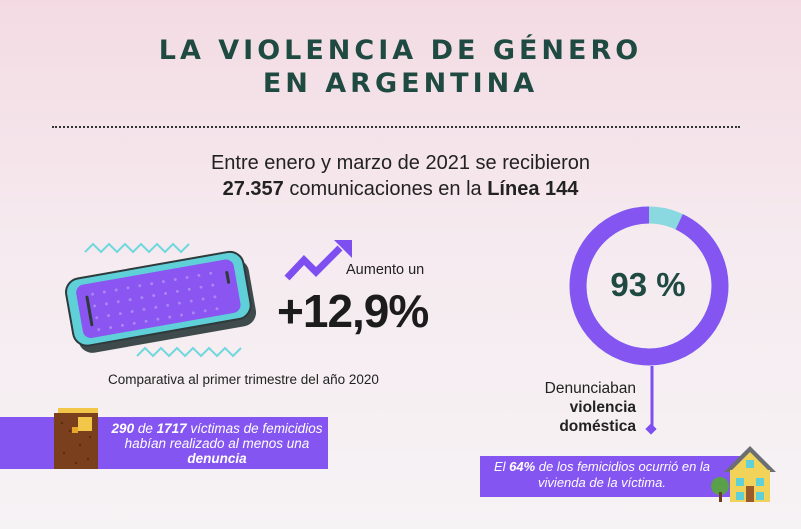 This screenshot has height=529, width=801. What do you see at coordinates (253, 189) in the screenshot?
I see `intro-count: 27.357` at bounding box center [253, 189].